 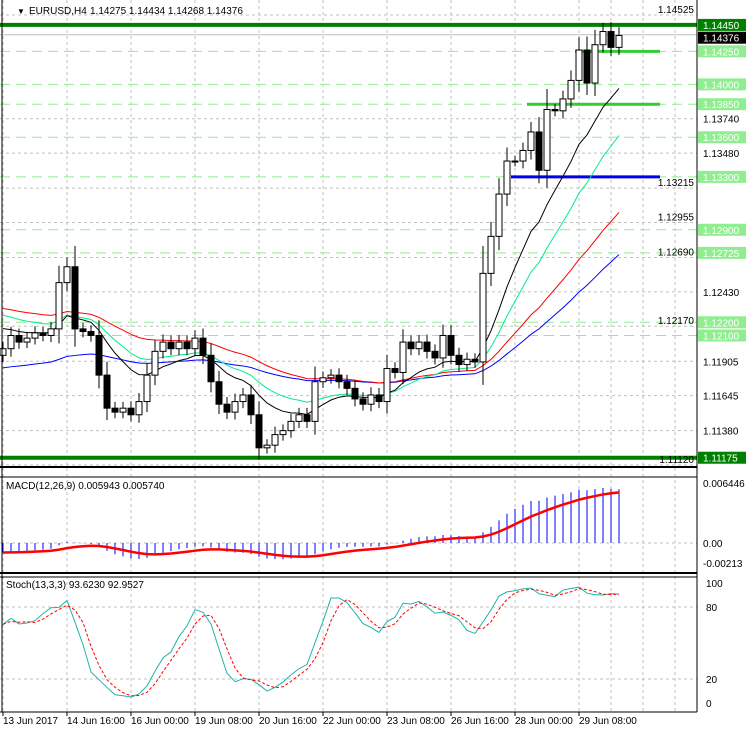 What do you see at coordinates (721, 432) in the screenshot?
I see `price-tick-label: 1.11380` at bounding box center [721, 432].